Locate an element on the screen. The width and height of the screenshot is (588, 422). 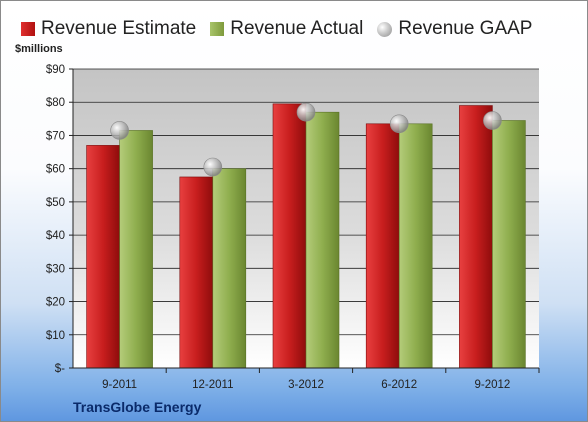
y-tick-label: $80 is located at coordinates (55, 103).